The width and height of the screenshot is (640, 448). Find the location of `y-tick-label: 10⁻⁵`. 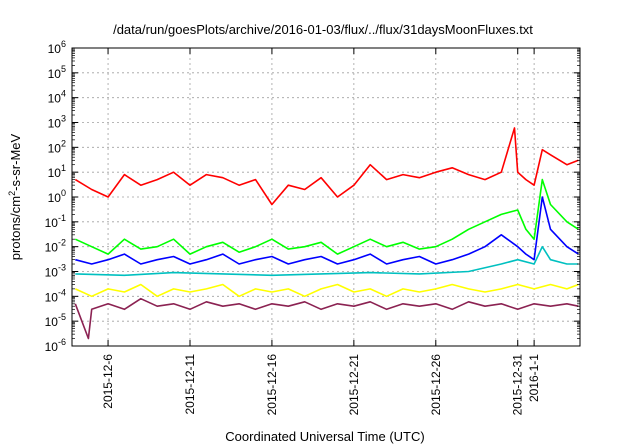

y-tick-label: 10⁻⁵ is located at coordinates (55, 320).